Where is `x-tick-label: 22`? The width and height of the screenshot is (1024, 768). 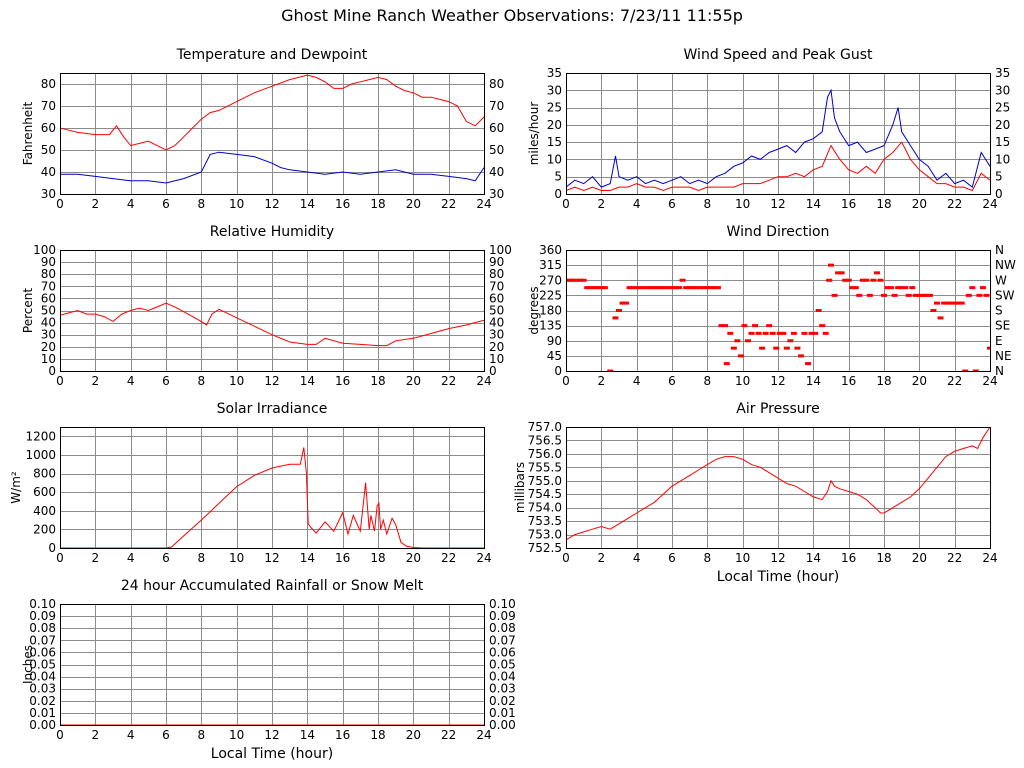 x-tick-label: 22 is located at coordinates (954, 204).